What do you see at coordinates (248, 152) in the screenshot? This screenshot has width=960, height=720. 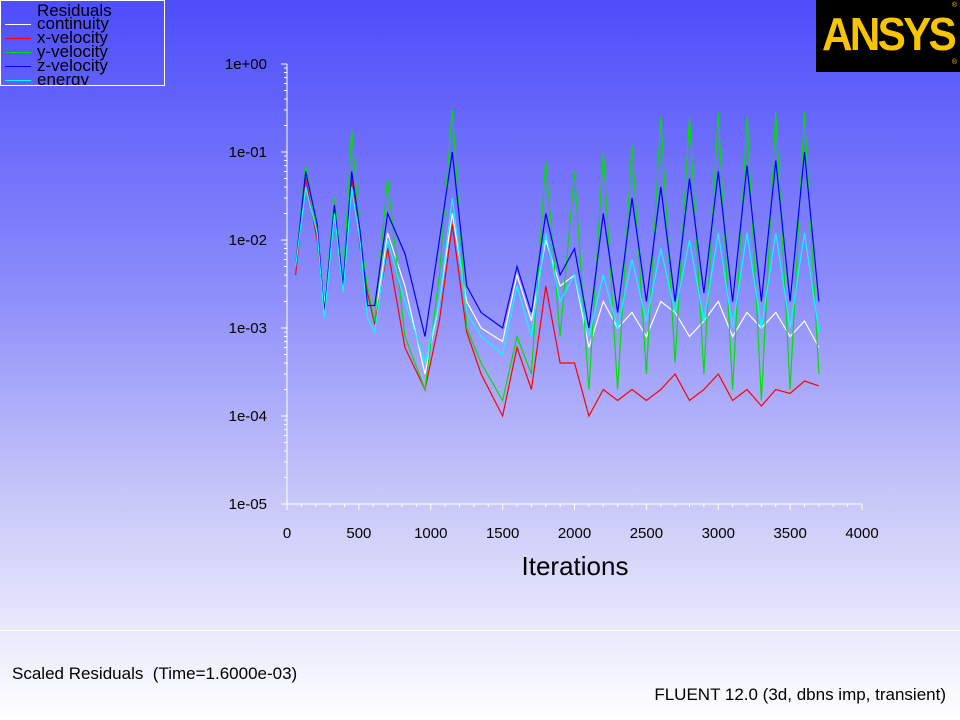 I see `y-tick-label: 1e-01` at bounding box center [248, 152].